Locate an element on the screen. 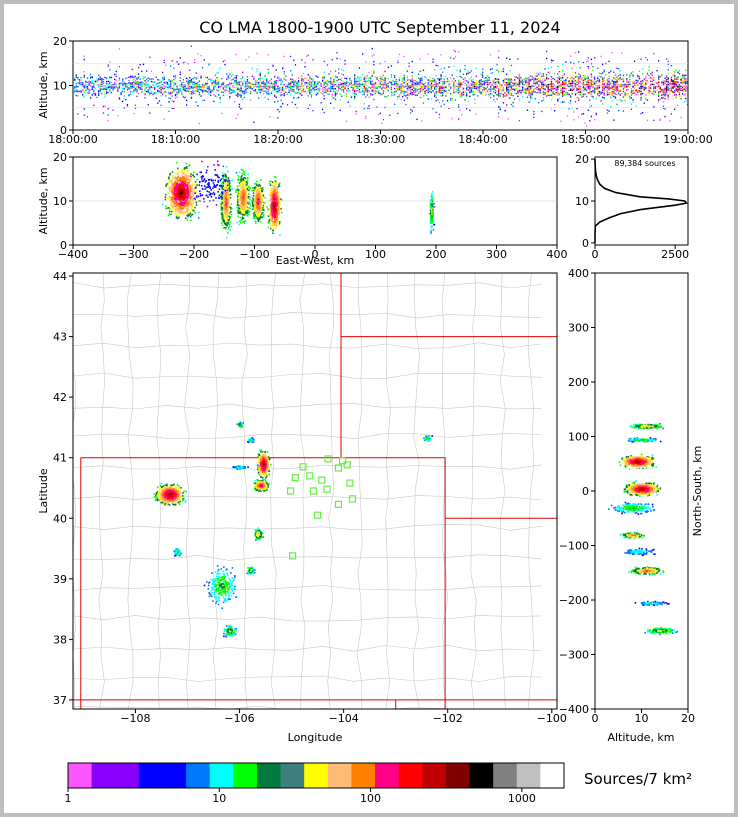  ns-height-xlabel: Altitude, km is located at coordinates (640, 737).